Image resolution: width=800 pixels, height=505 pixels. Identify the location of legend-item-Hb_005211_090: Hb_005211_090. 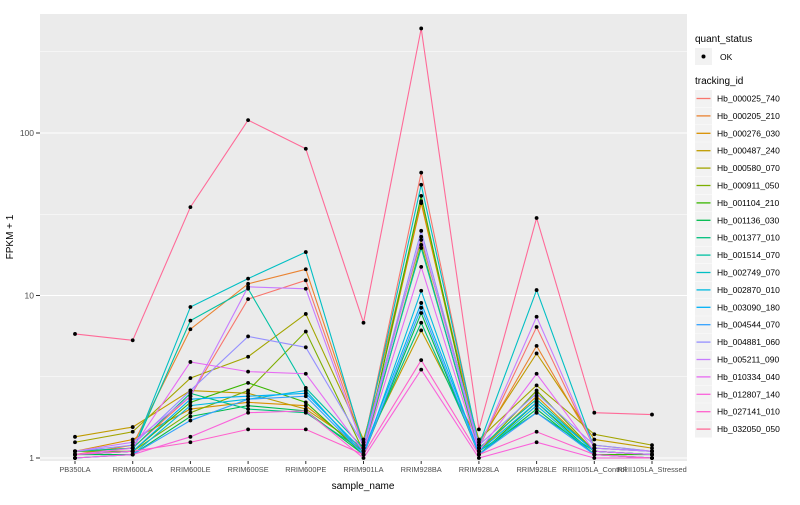
(737, 359).